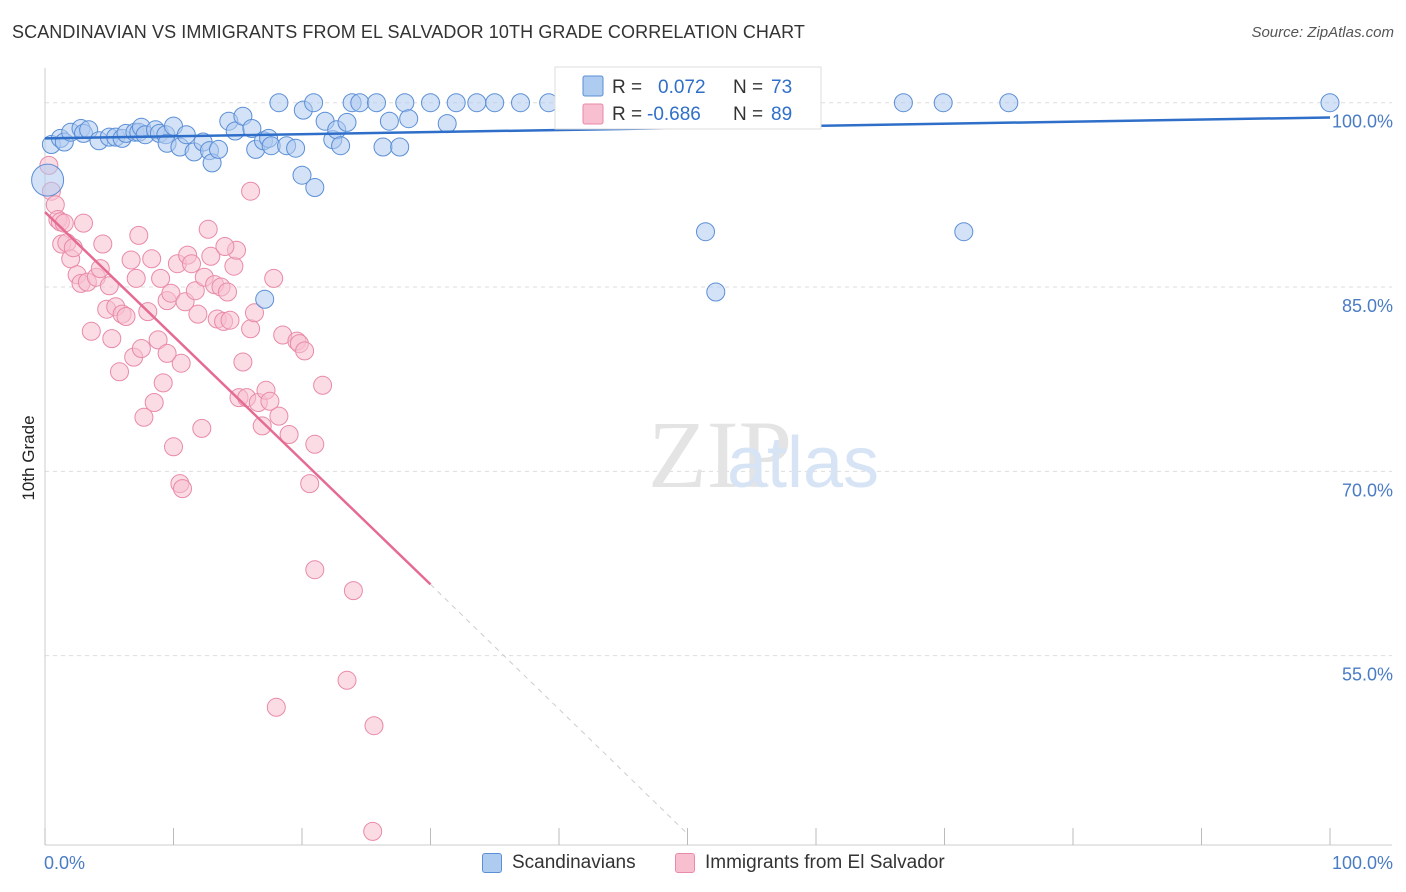 This screenshot has height=892, width=1406. Describe the element at coordinates (593, 86) in the screenshot. I see `stats-legend-swatch-blue` at that location.